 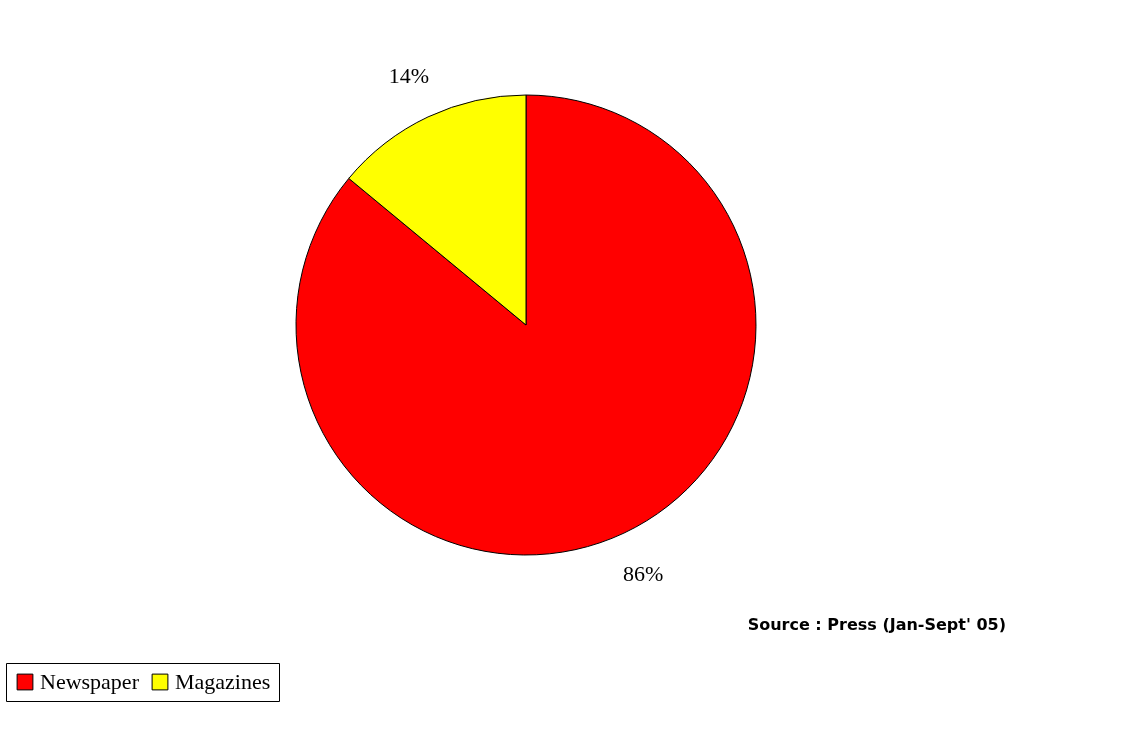 What do you see at coordinates (643, 573) in the screenshot?
I see `data-label: 86%` at bounding box center [643, 573].